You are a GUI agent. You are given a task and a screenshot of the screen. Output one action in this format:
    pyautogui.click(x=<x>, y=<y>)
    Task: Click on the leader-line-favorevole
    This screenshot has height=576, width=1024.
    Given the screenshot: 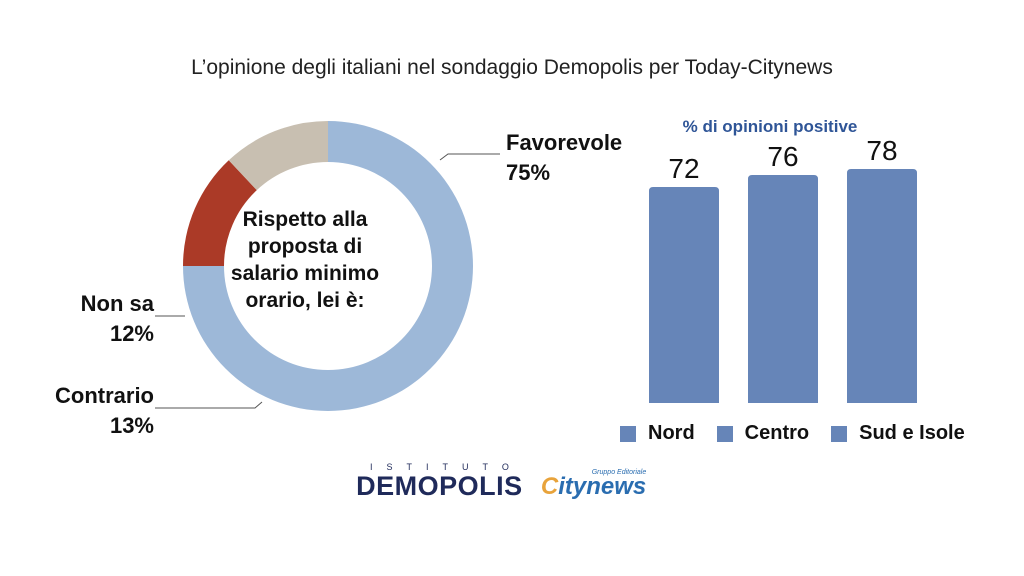 What is the action you would take?
    pyautogui.click(x=469, y=157)
    